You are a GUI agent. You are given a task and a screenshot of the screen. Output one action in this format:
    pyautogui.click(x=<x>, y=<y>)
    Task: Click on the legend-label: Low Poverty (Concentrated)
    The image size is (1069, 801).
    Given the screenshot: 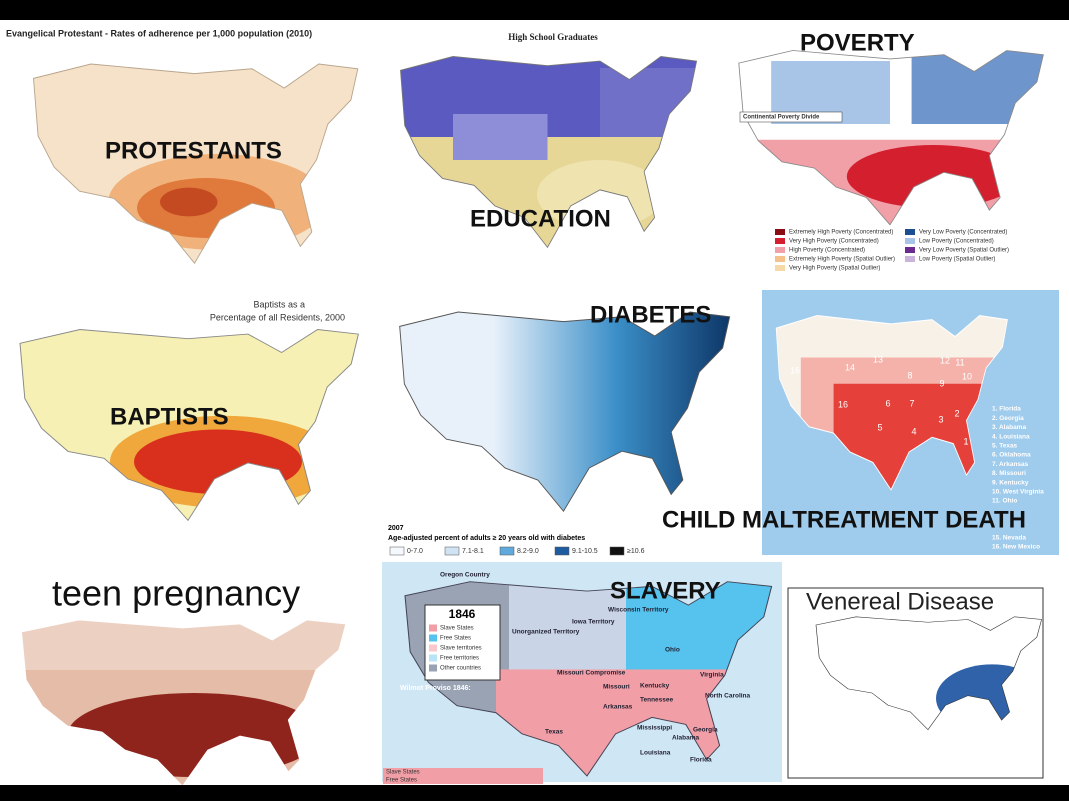 What is the action you would take?
    pyautogui.click(x=956, y=242)
    